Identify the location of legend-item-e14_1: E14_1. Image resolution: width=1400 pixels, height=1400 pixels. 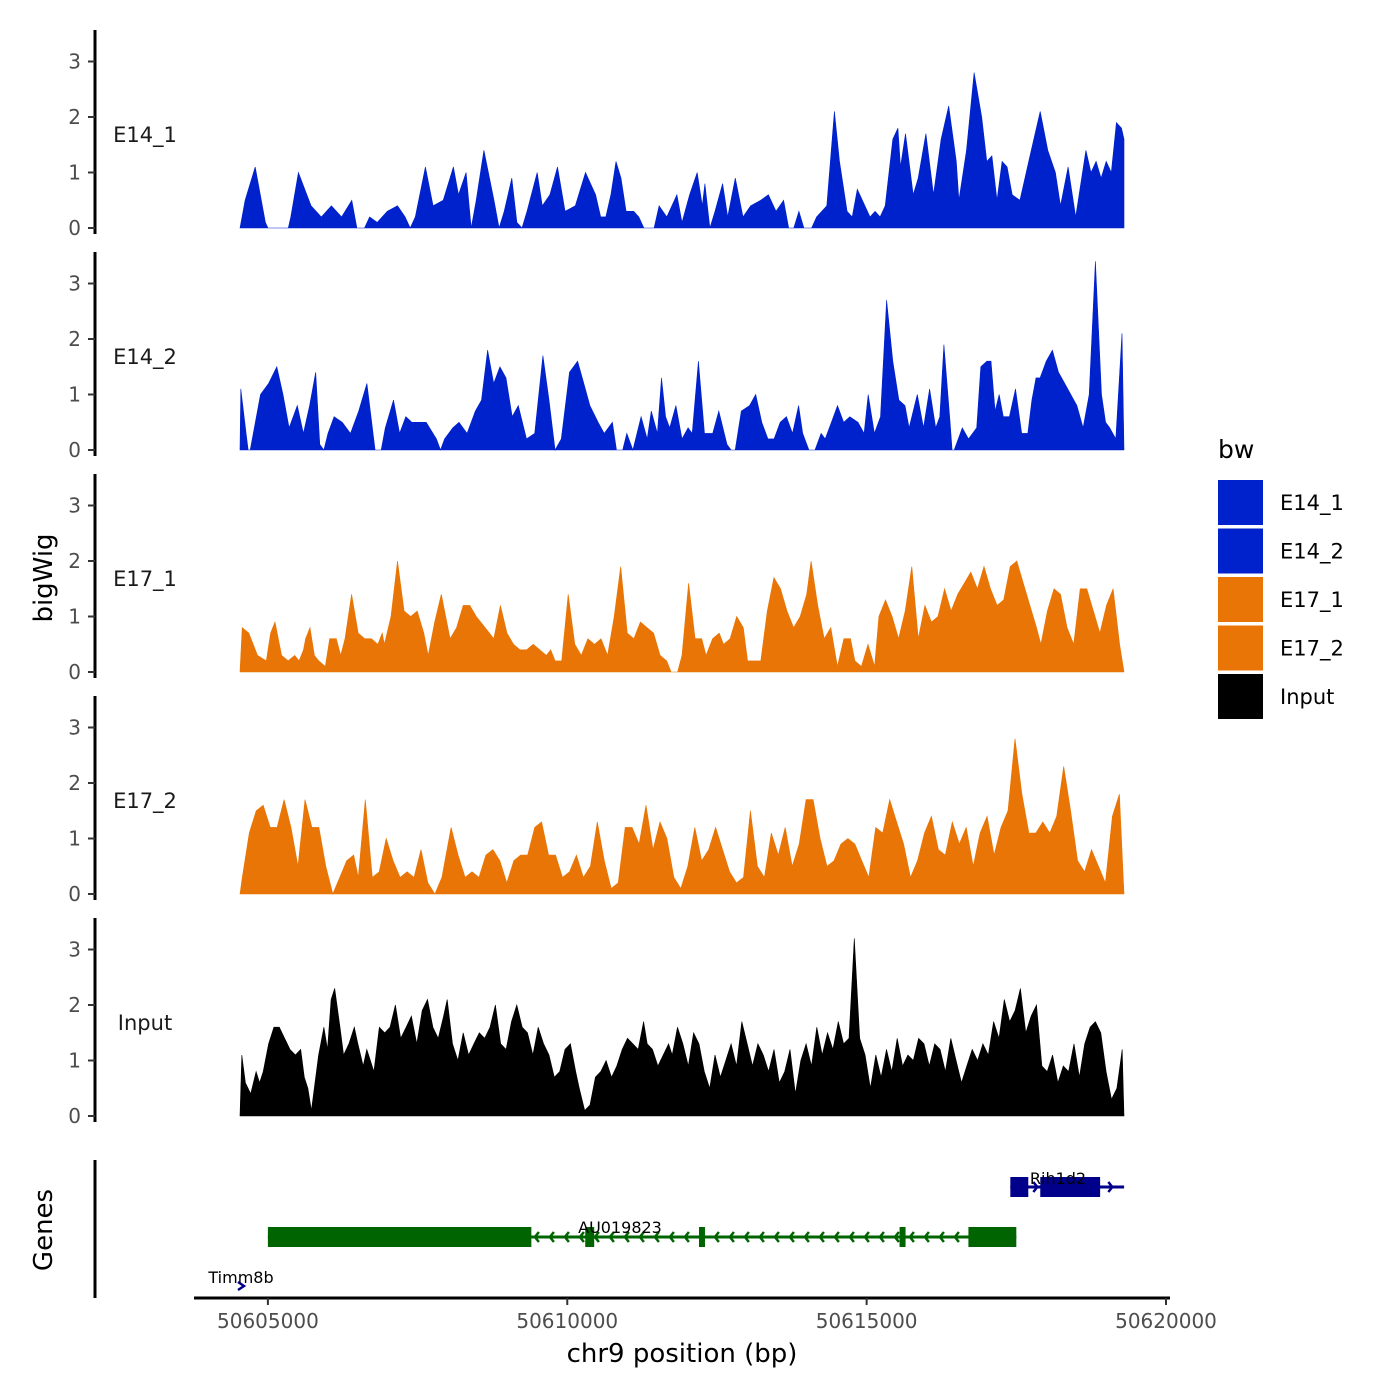
(1281, 502).